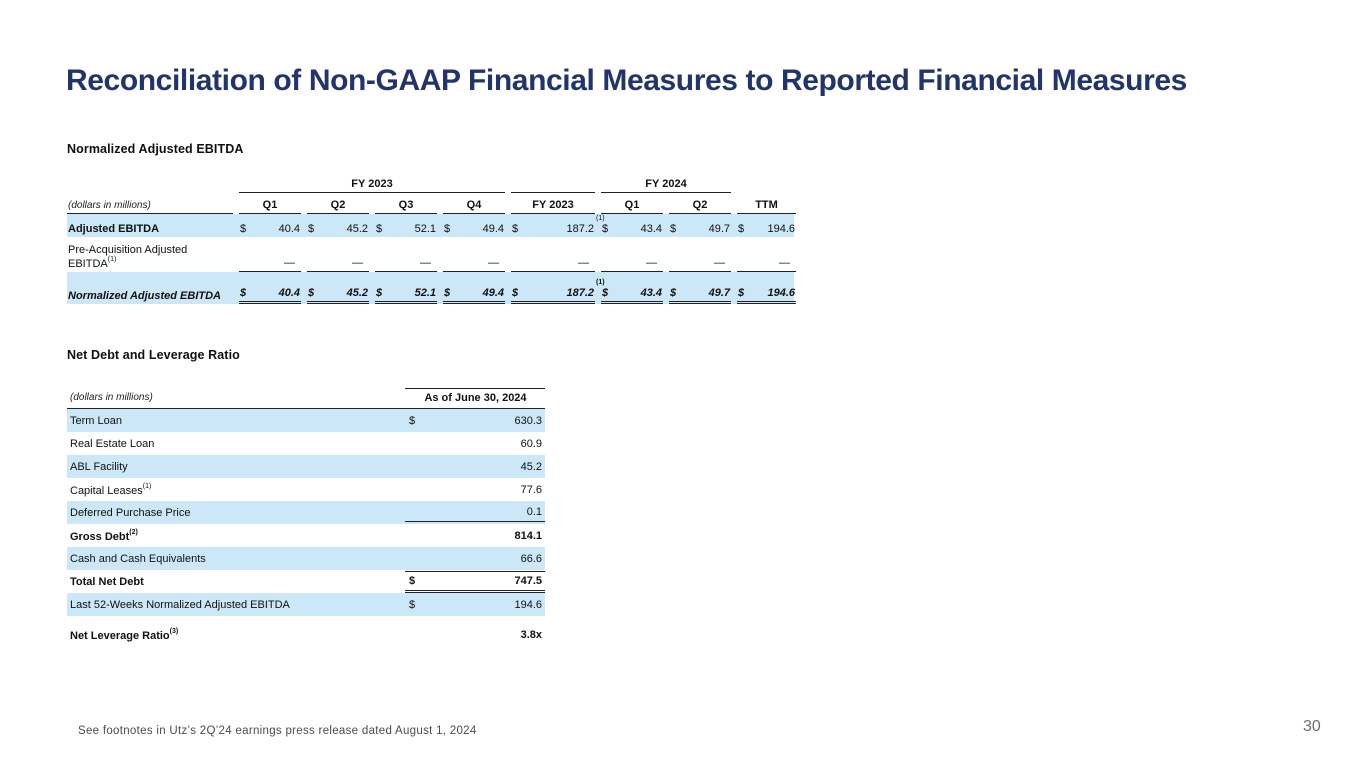 This screenshot has height=768, width=1365. What do you see at coordinates (531, 558) in the screenshot?
I see `cell-value: 66.6` at bounding box center [531, 558].